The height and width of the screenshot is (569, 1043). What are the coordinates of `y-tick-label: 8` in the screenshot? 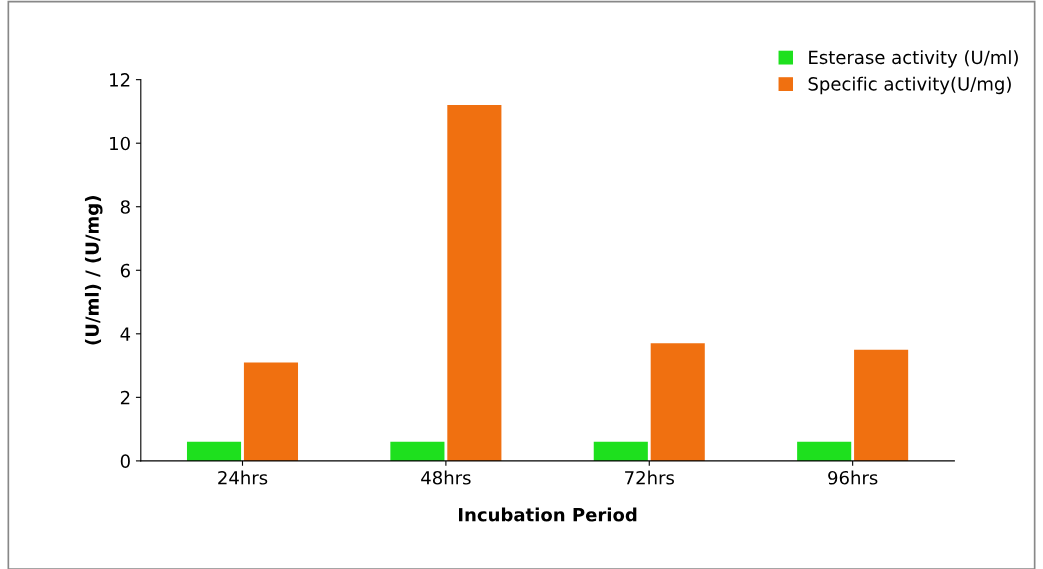 It's located at (125, 207).